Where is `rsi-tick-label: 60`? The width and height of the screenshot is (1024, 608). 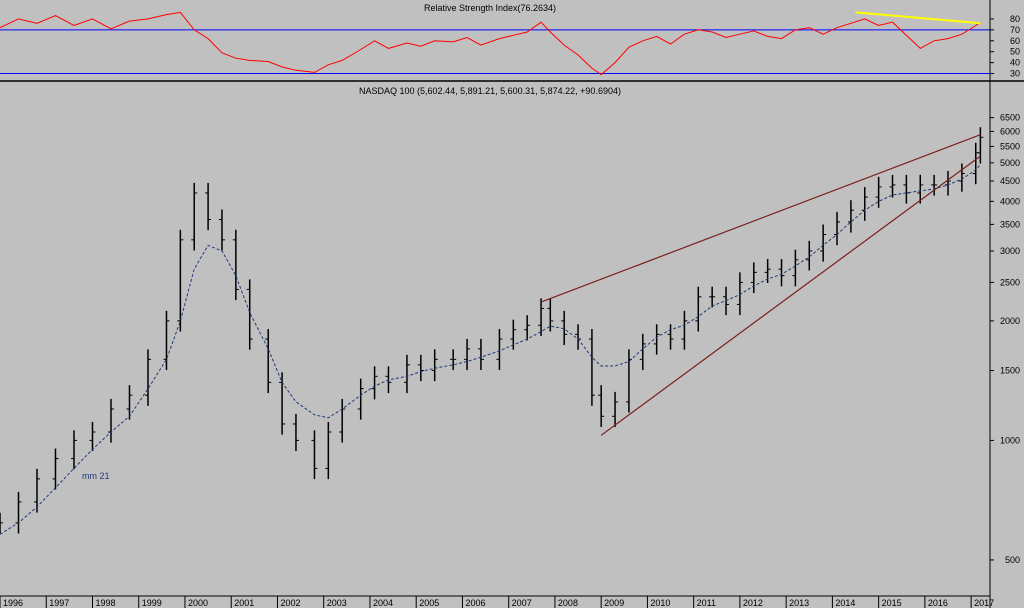
rsi-tick-label: 60 is located at coordinates (1015, 41).